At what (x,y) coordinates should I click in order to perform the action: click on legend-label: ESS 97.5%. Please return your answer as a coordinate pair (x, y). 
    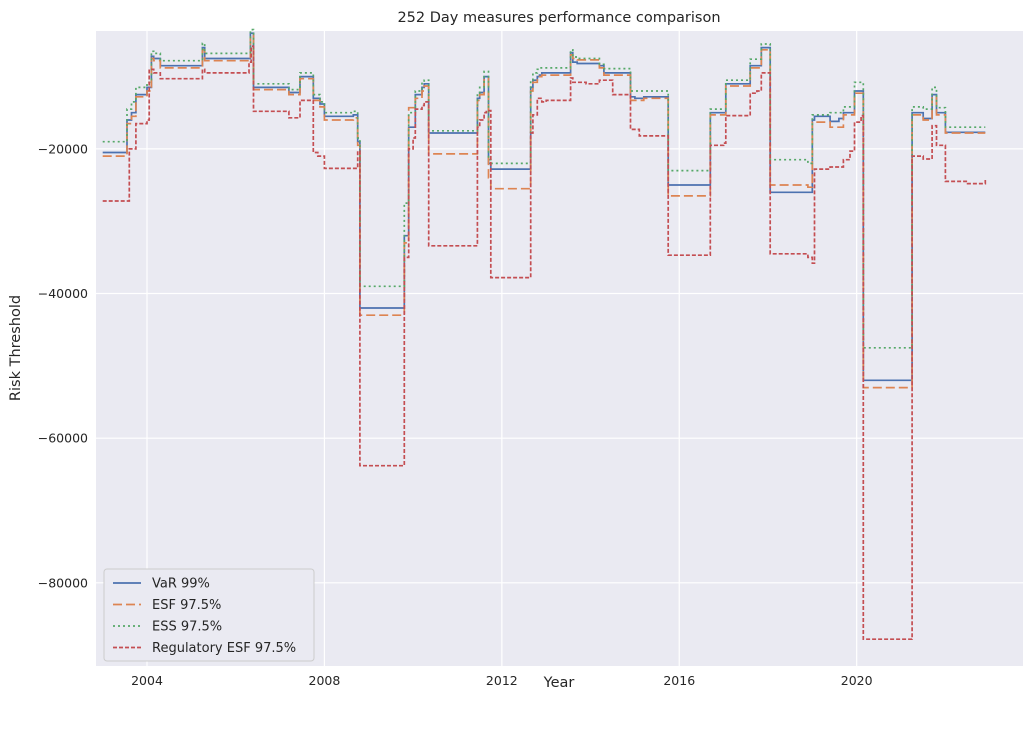
    Looking at the image, I should click on (187, 627).